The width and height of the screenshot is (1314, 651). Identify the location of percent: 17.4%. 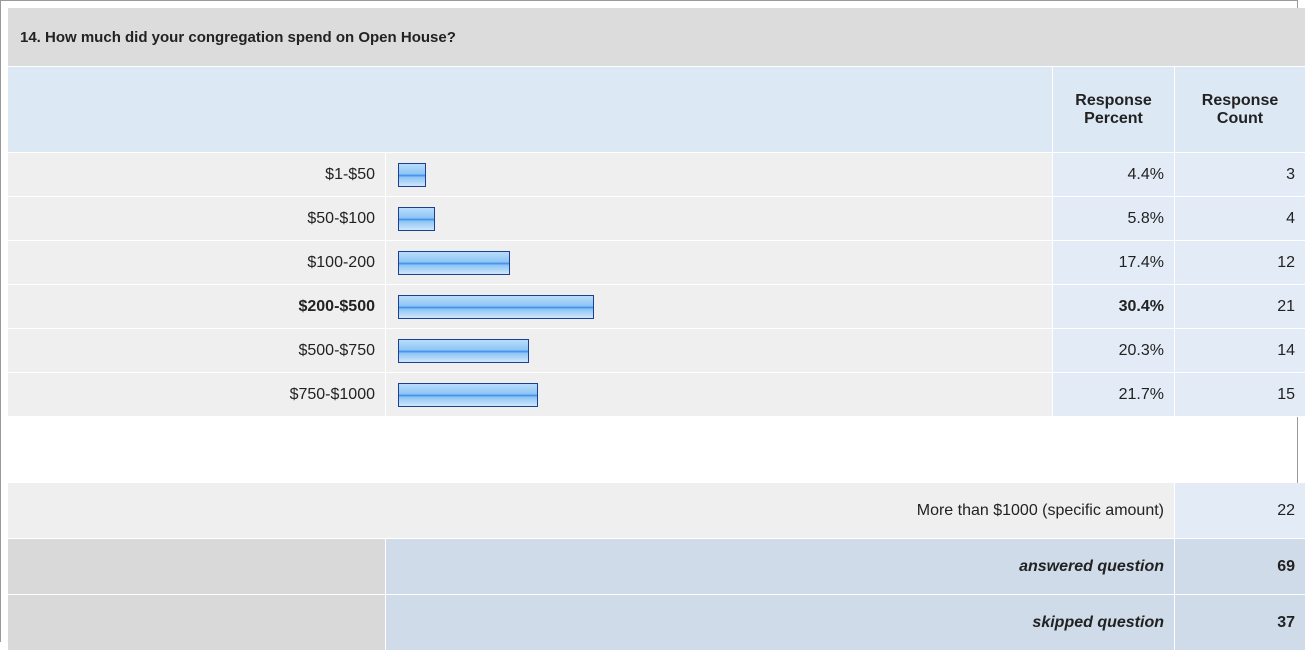
(1114, 263).